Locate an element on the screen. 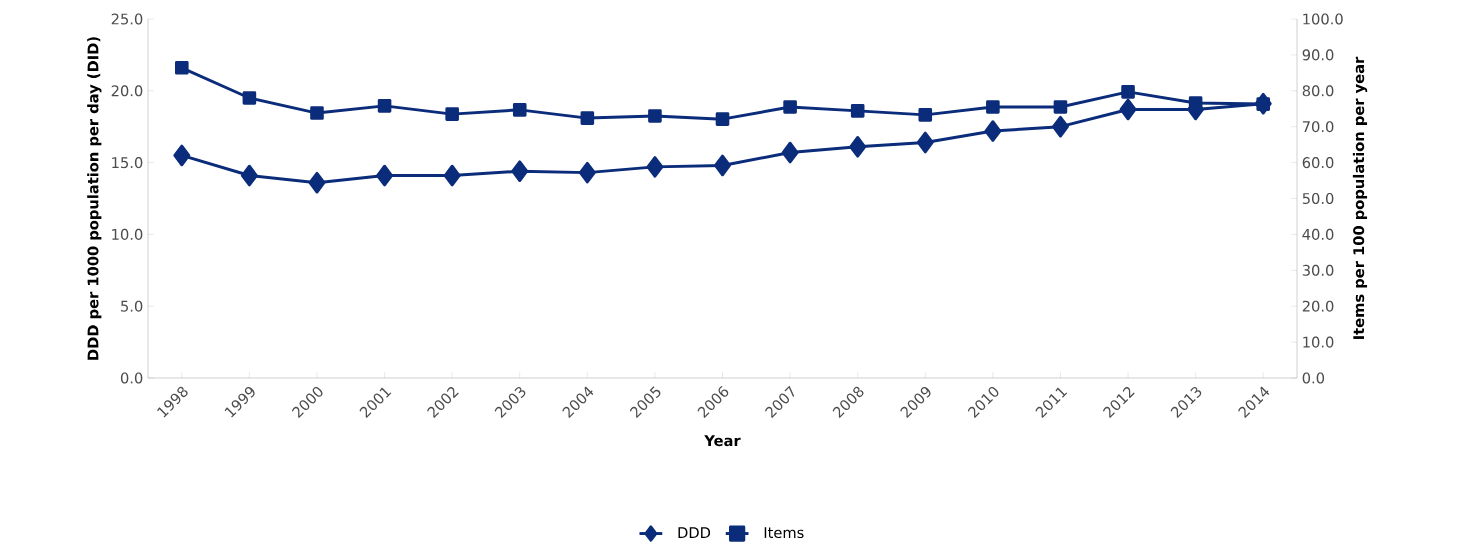  y2-axis-title: Items per 100 population per year is located at coordinates (1360, 197).